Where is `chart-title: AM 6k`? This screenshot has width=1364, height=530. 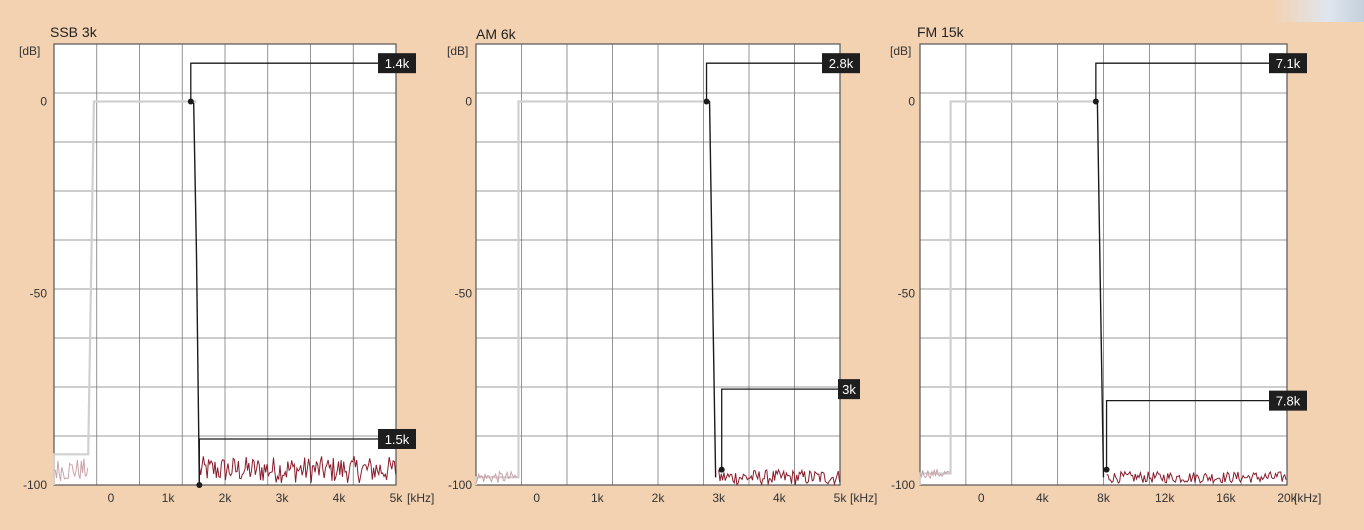
chart-title: AM 6k is located at coordinates (496, 34).